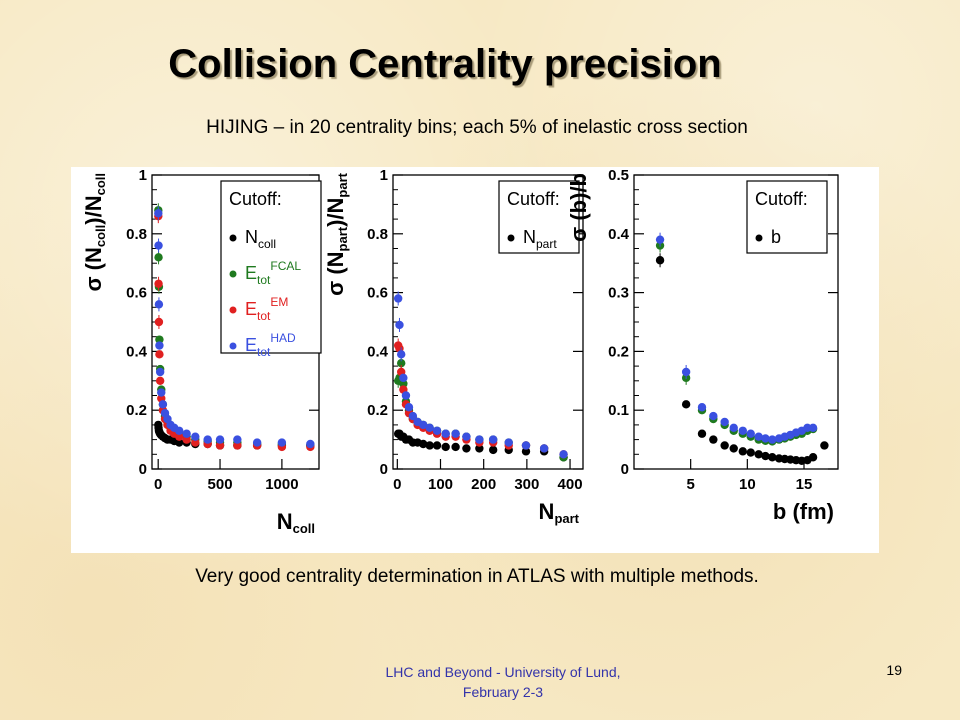 Image resolution: width=960 pixels, height=720 pixels. What do you see at coordinates (619, 234) in the screenshot?
I see `y-tick-label: 0.4` at bounding box center [619, 234].